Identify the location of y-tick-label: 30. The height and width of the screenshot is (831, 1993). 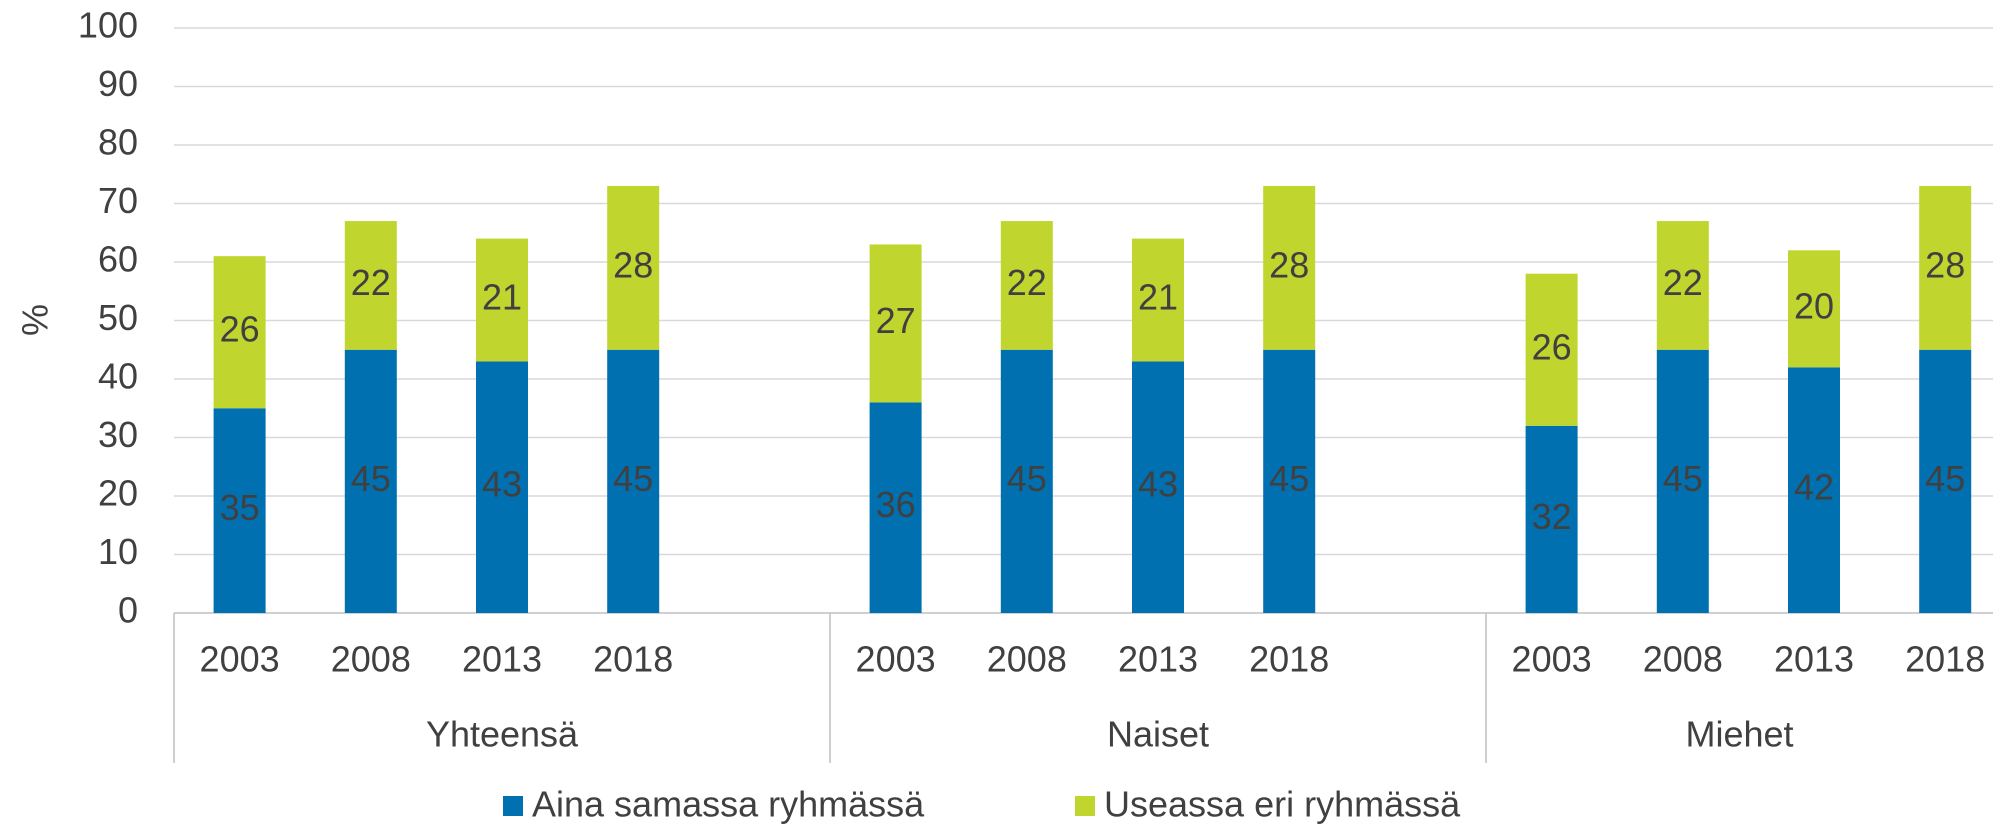
(118, 434).